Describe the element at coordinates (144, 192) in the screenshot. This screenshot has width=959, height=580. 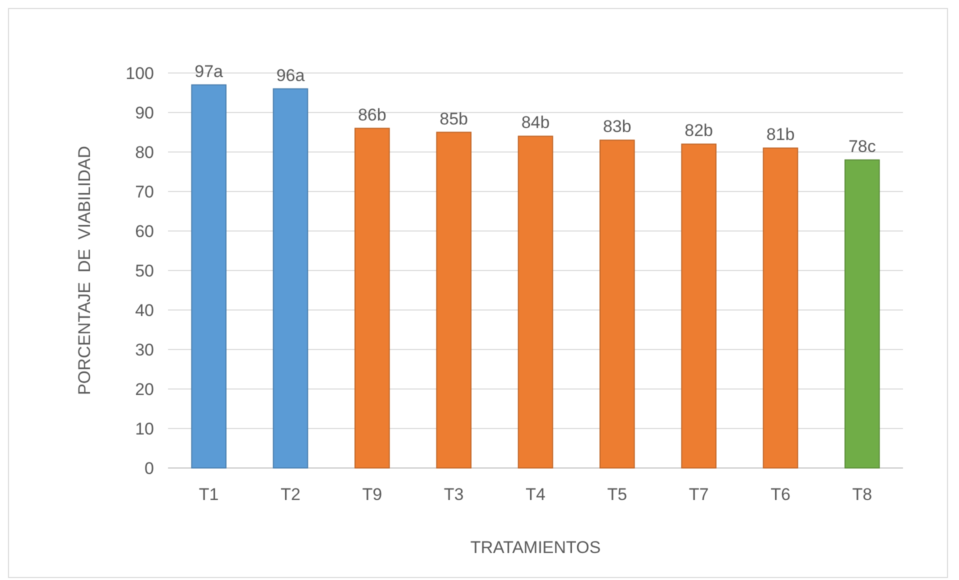
I see `y-tick-label: 70` at that location.